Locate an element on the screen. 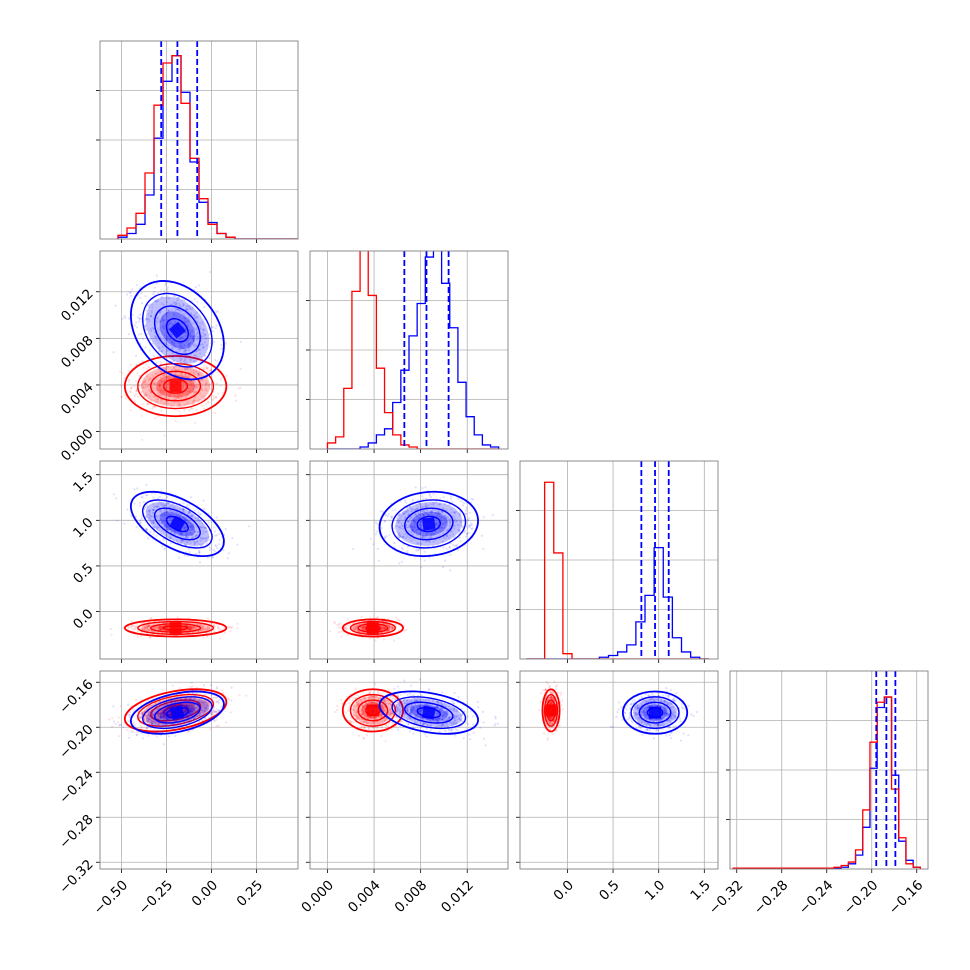  histogram-blue is located at coordinates (413, 350).